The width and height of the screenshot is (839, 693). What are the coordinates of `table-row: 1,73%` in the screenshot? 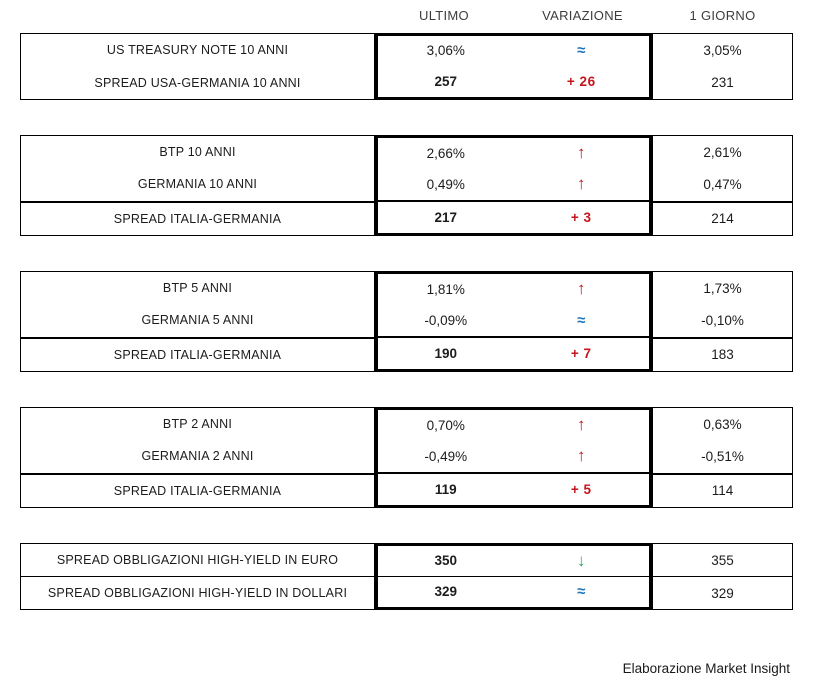 It's located at (722, 288).